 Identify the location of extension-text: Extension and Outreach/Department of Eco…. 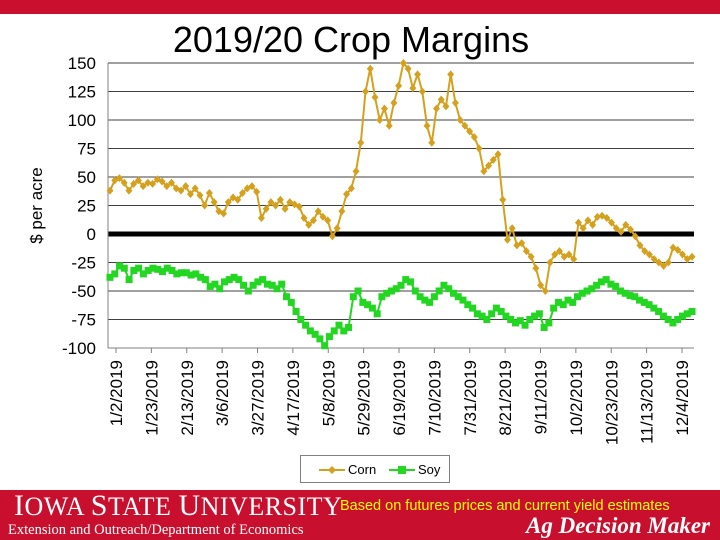
(156, 530).